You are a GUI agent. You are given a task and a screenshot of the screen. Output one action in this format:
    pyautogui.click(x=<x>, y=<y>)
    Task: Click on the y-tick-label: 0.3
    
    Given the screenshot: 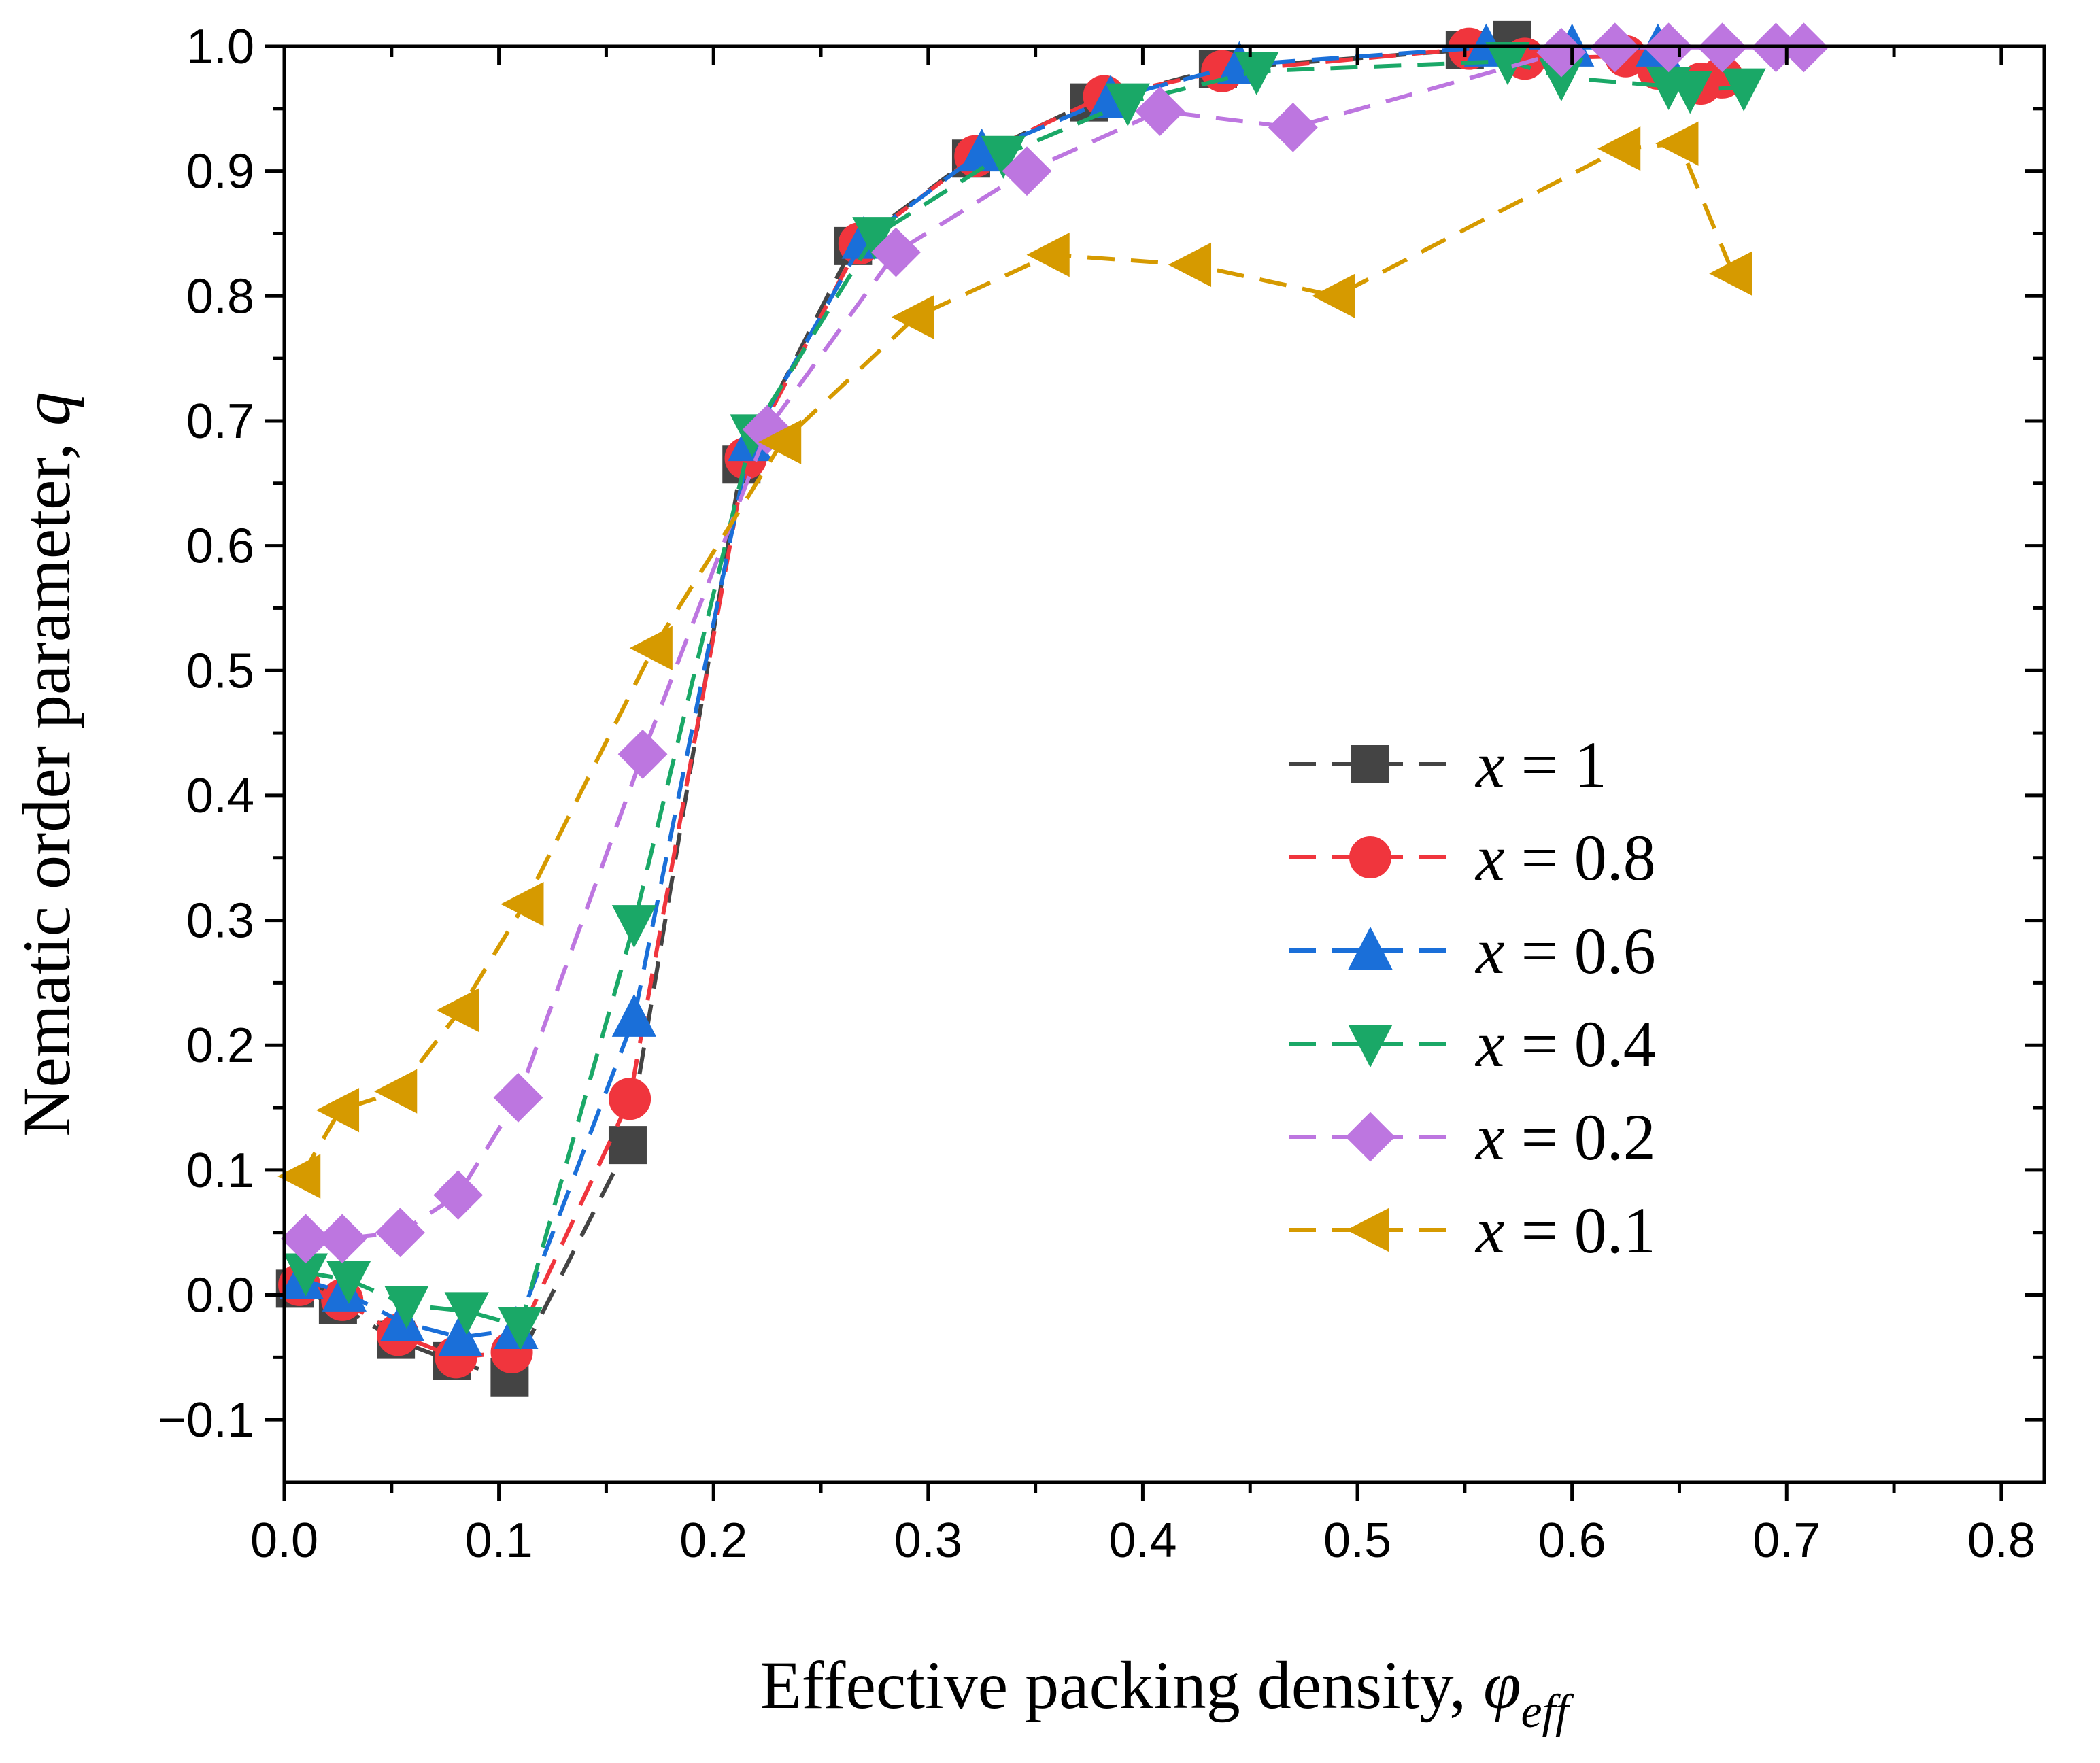 What is the action you would take?
    pyautogui.click(x=220, y=921)
    